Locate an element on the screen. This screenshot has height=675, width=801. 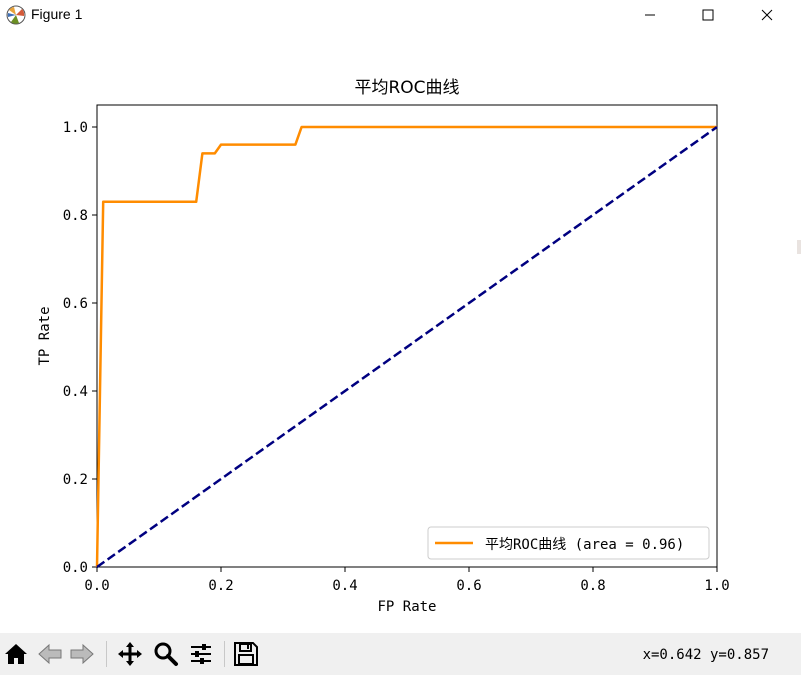
matplotlib-logo-icon is located at coordinates (16, 15).